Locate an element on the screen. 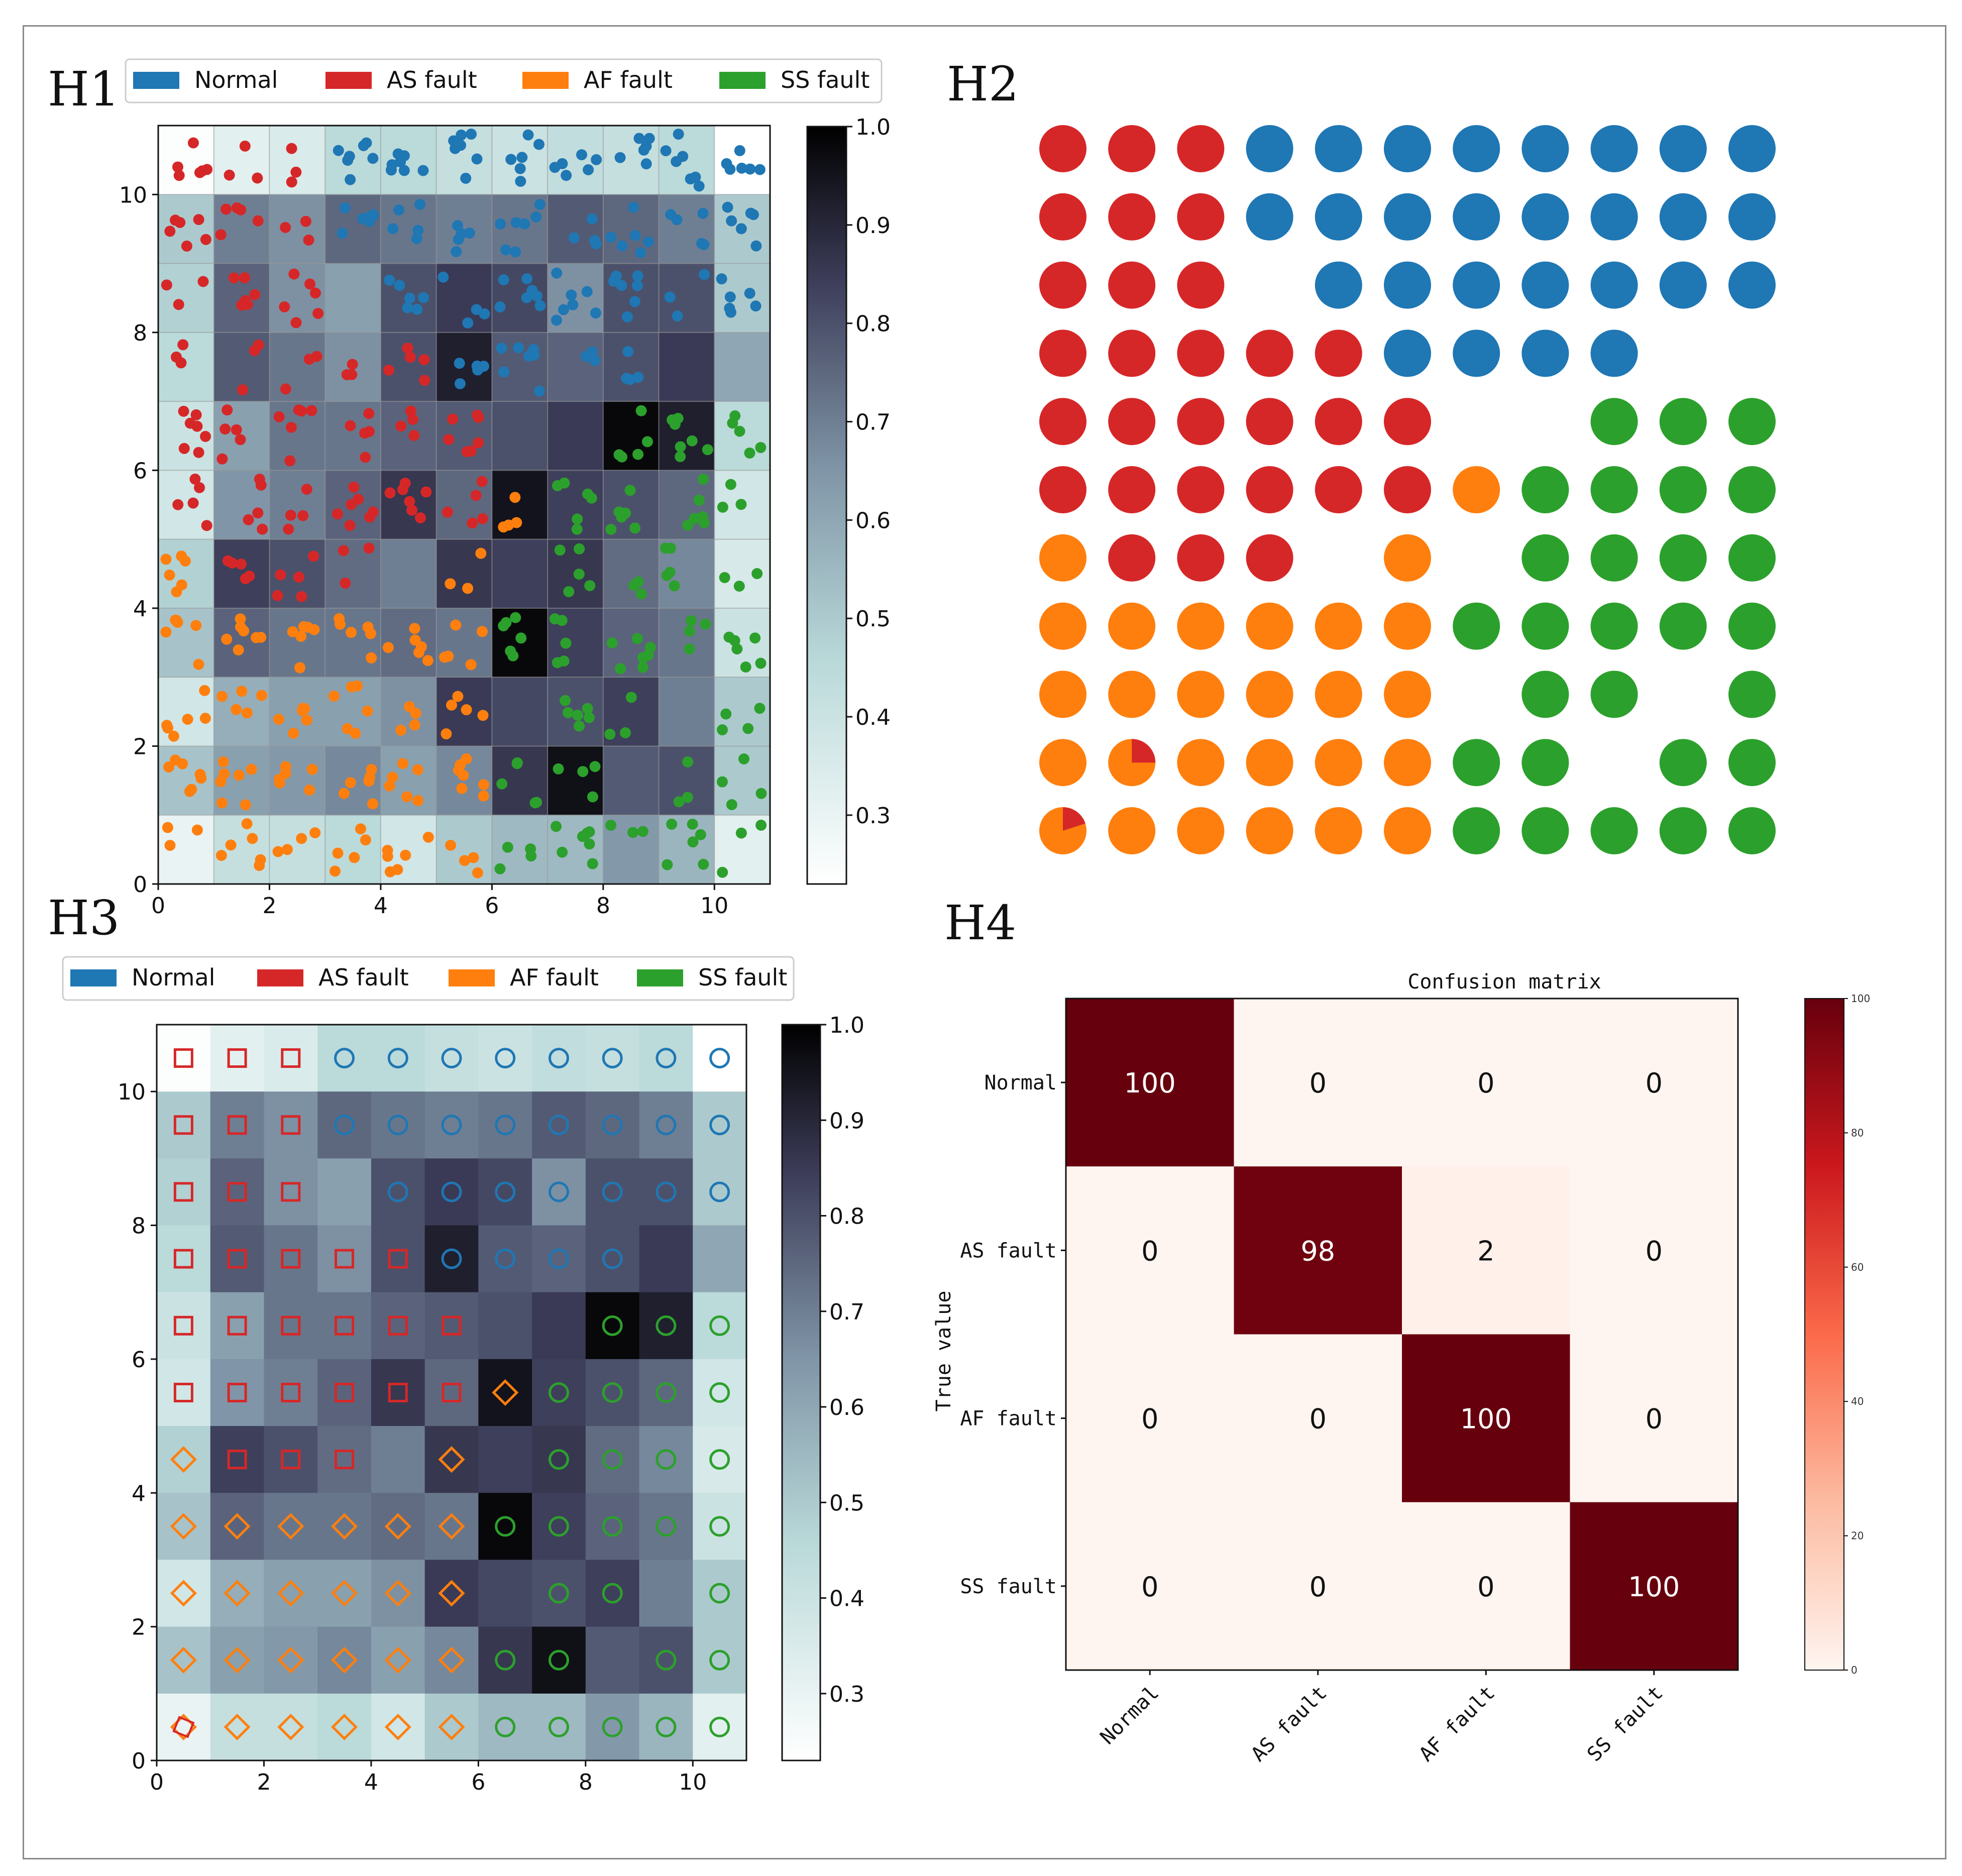 The image size is (1962, 1876). y-tick-label: 10 is located at coordinates (133, 195).